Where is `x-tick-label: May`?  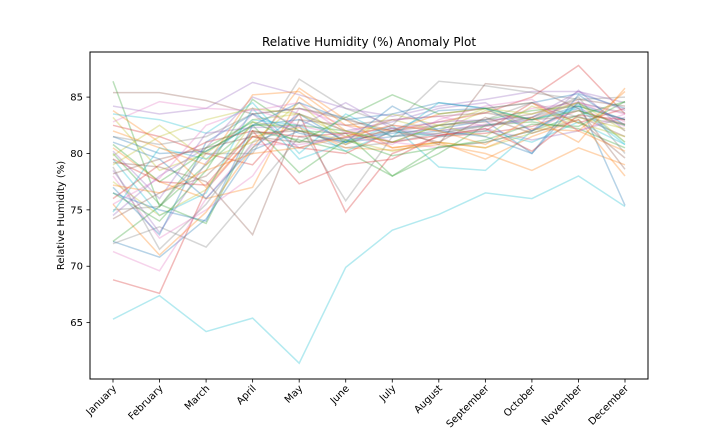 x-tick-label: May is located at coordinates (294, 394).